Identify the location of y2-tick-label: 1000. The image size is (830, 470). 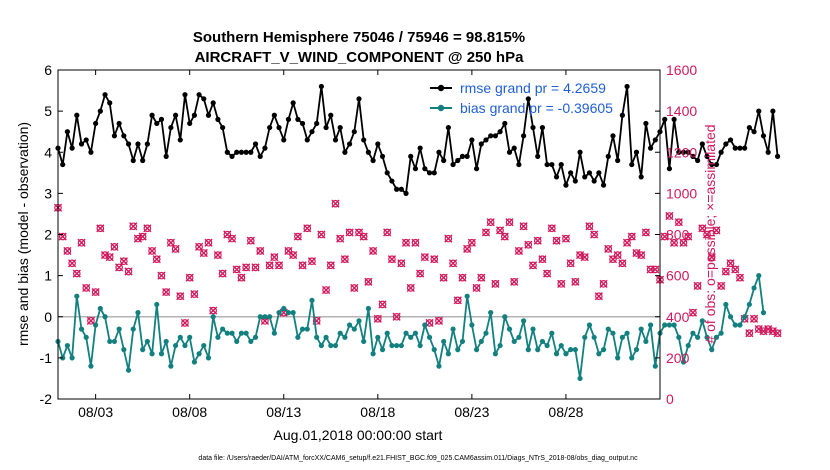
(681, 193).